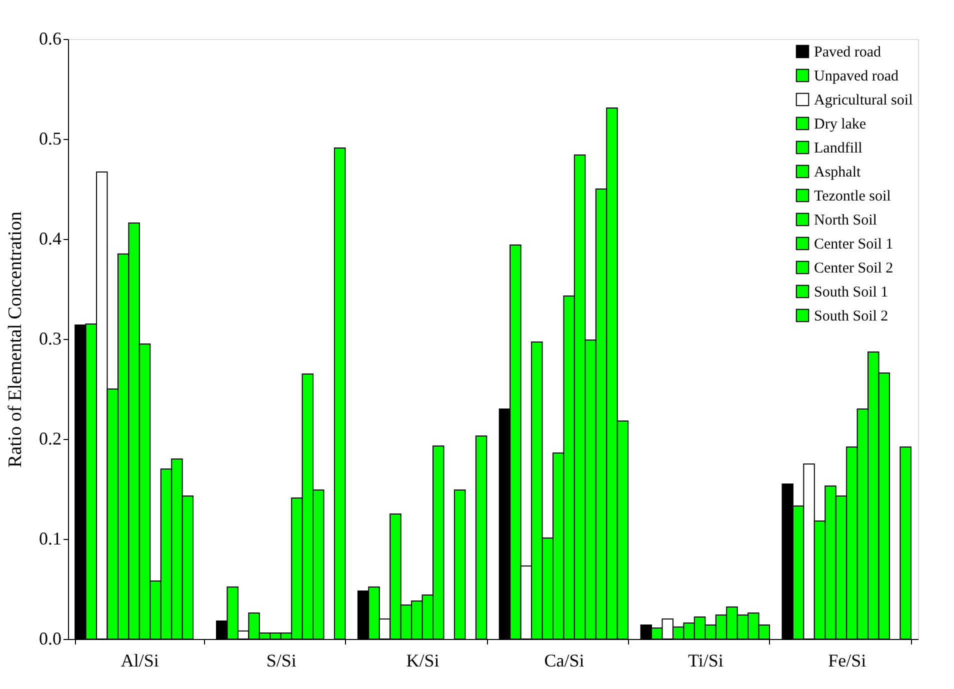 The image size is (954, 689). Describe the element at coordinates (838, 148) in the screenshot. I see `legend-label: Landfill` at that location.